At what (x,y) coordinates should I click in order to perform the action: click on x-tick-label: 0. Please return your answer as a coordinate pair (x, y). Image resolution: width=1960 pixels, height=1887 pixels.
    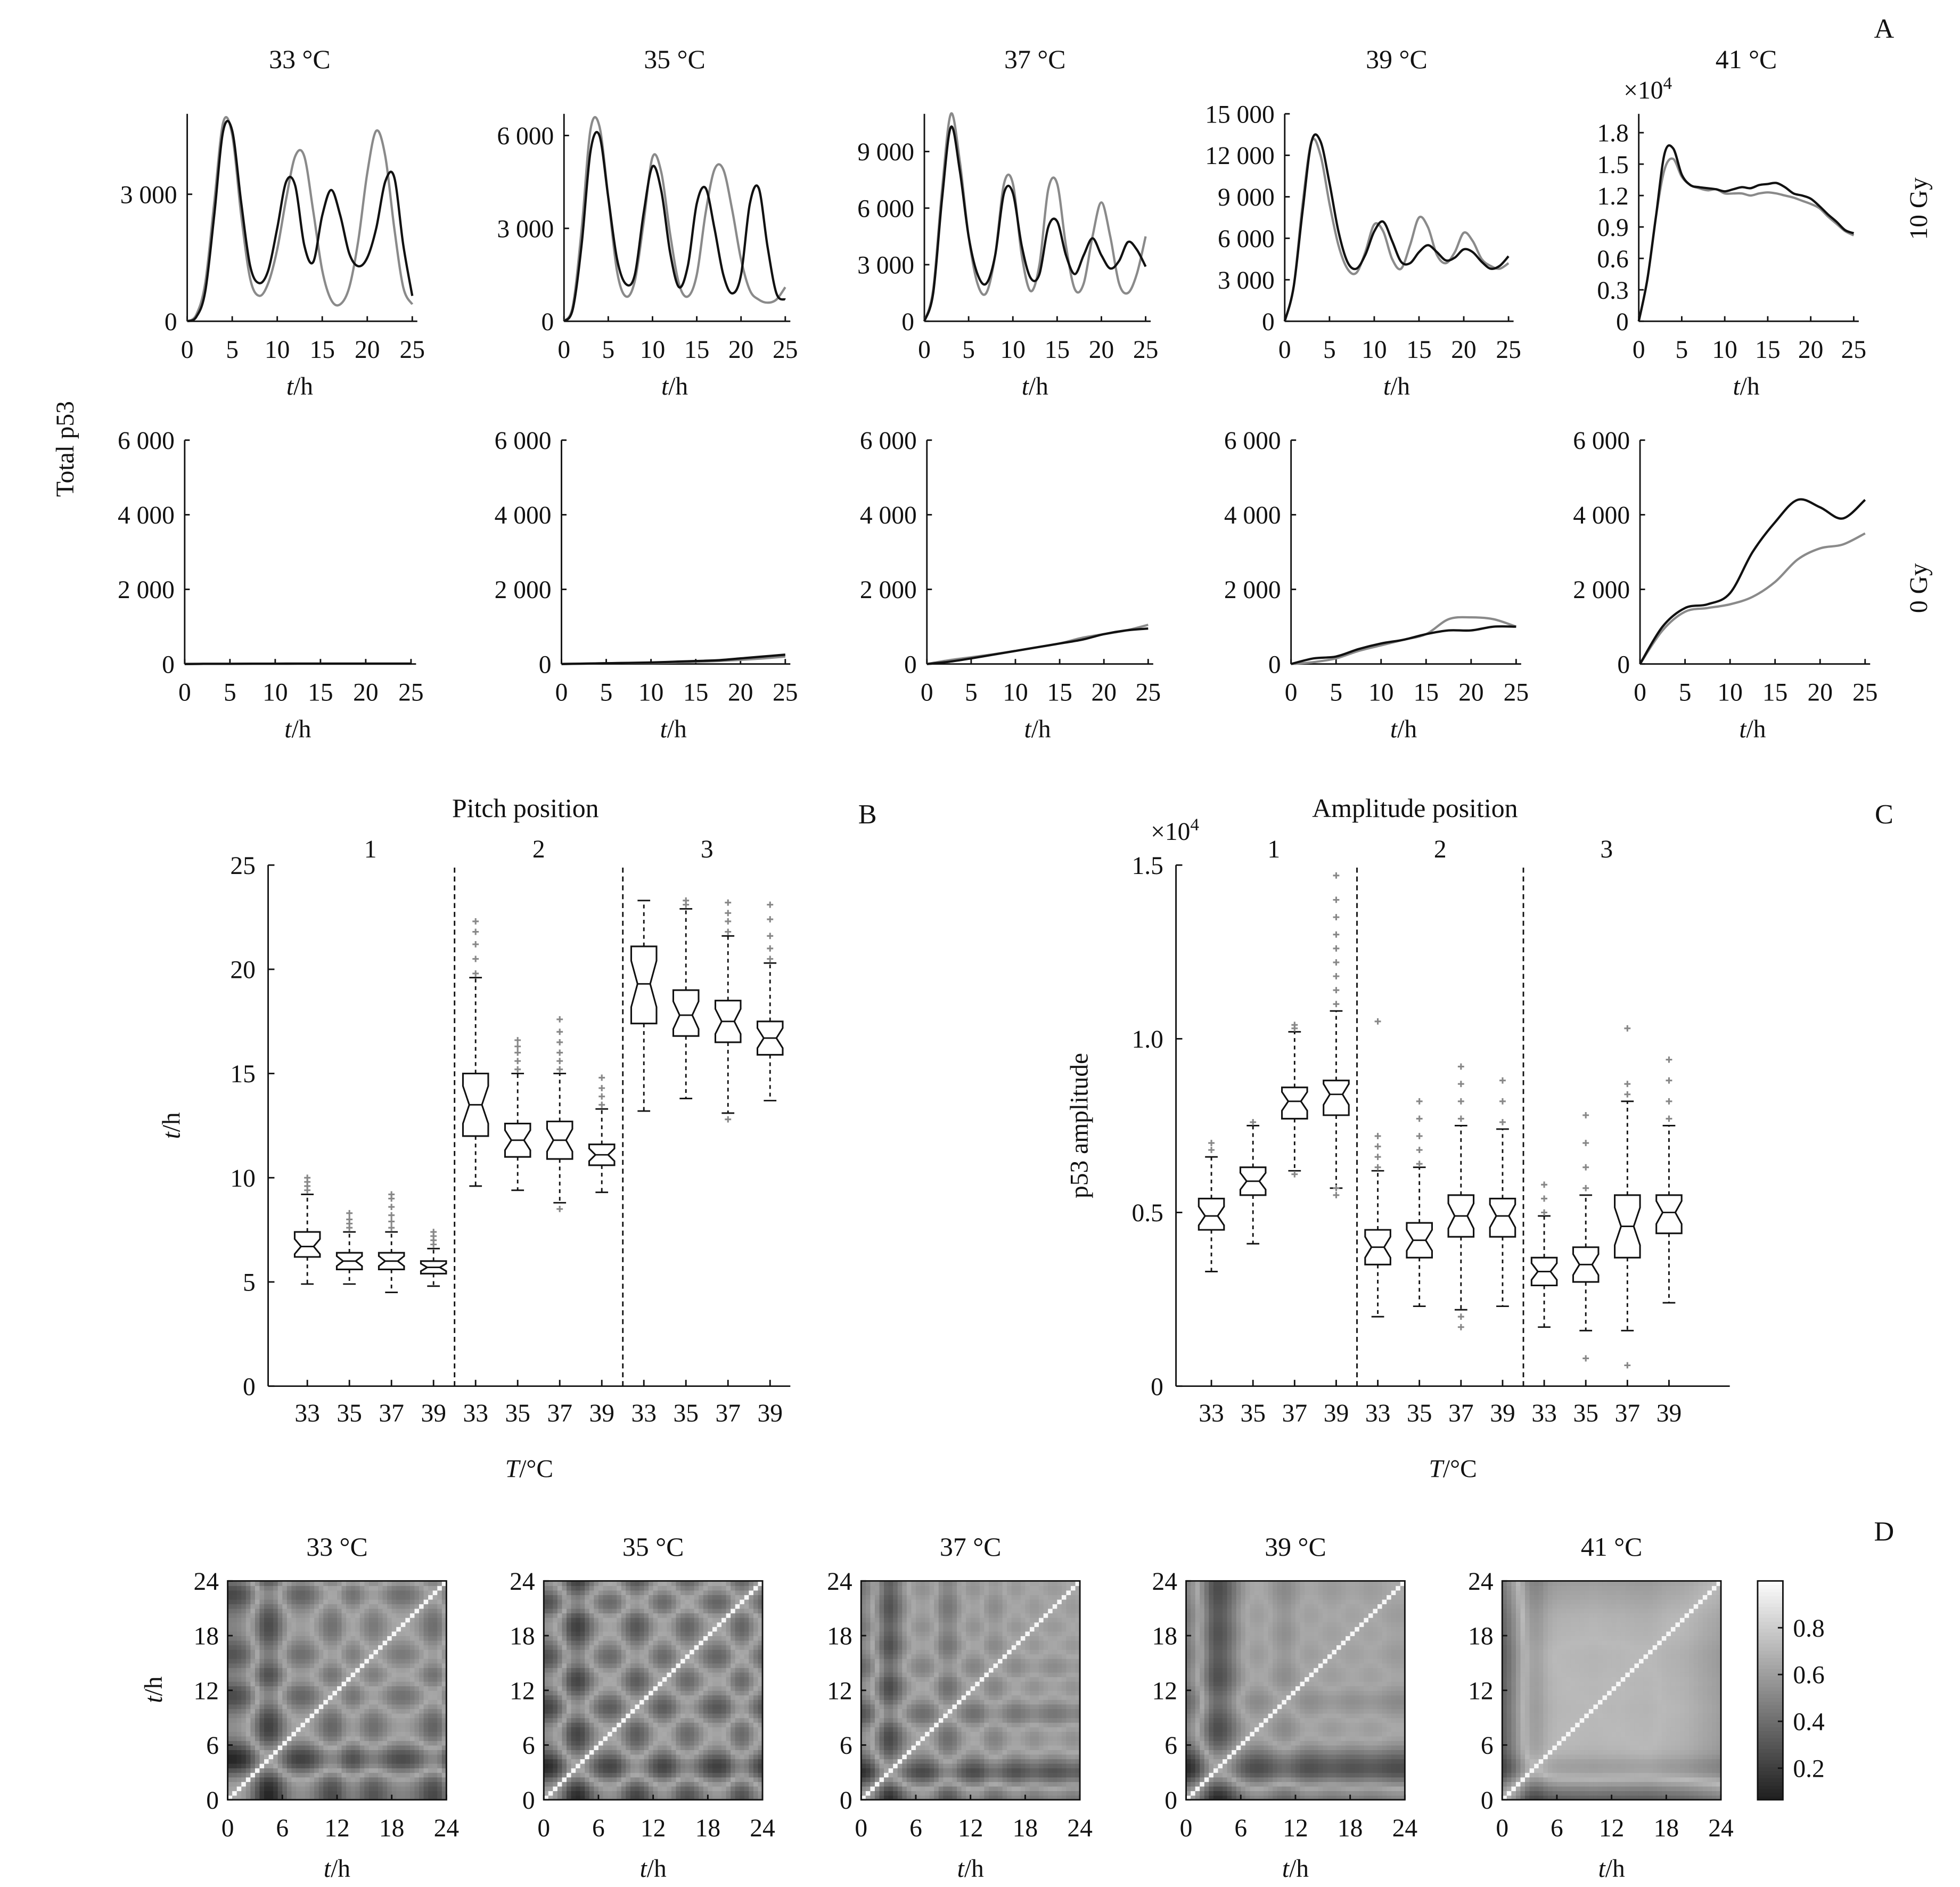
    Looking at the image, I should click on (1640, 693).